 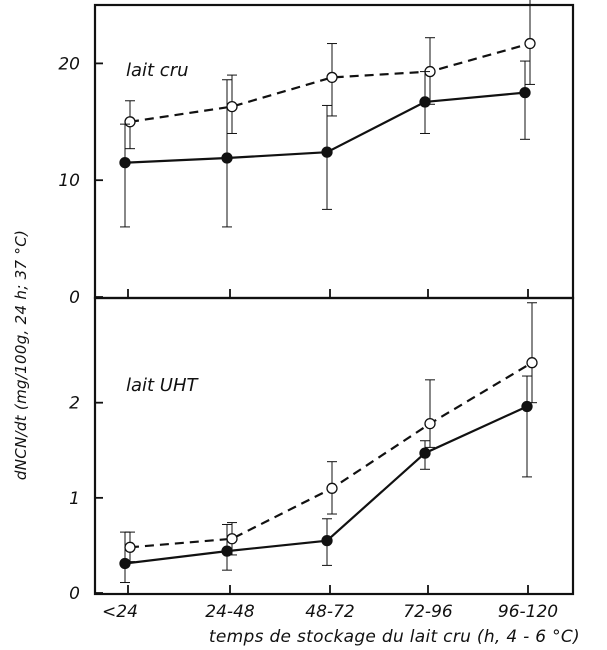 I want to click on y-axis-label: dNCN/dt (mg/100g, 24 h; 37 °C), so click(x=21, y=355).